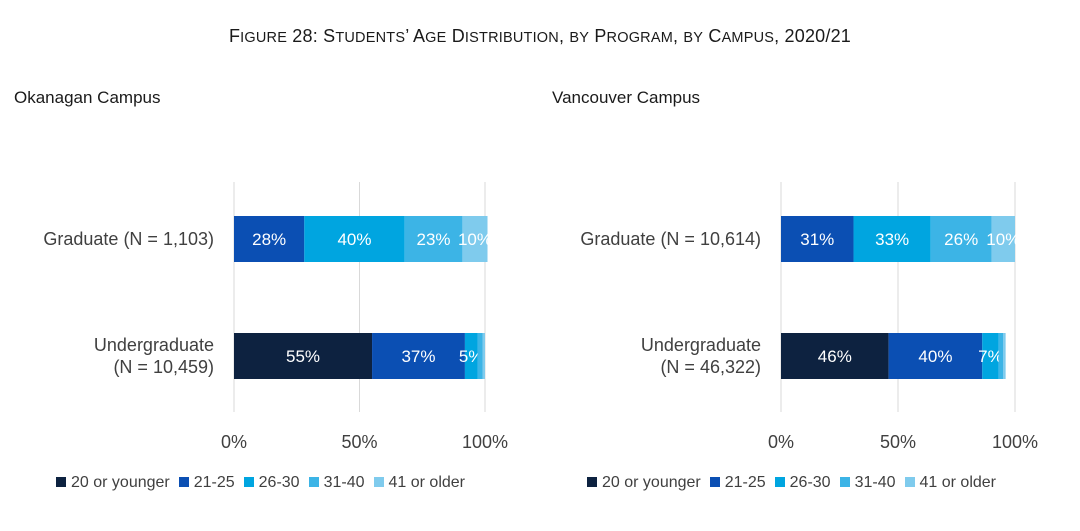 Image resolution: width=1080 pixels, height=531 pixels. I want to click on bar-data-label: 37%, so click(418, 356).